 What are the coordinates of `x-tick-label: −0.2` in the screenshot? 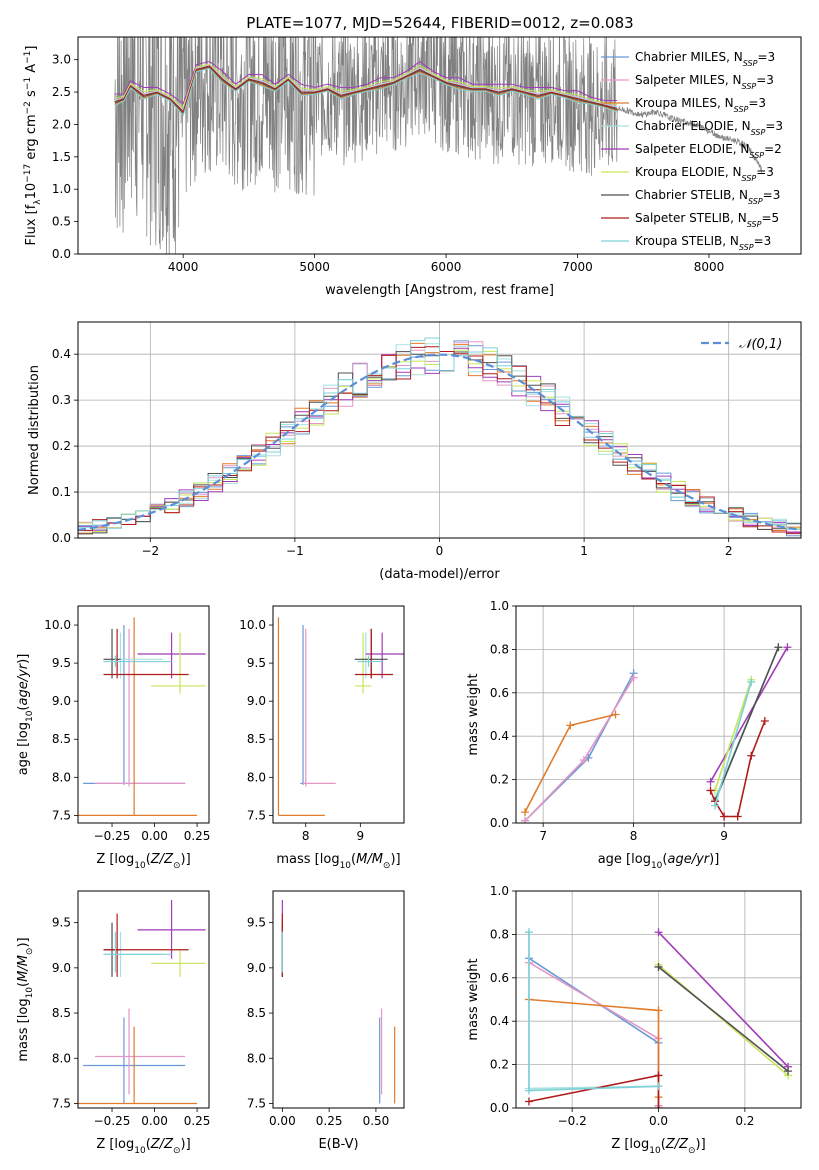 It's located at (572, 1121).